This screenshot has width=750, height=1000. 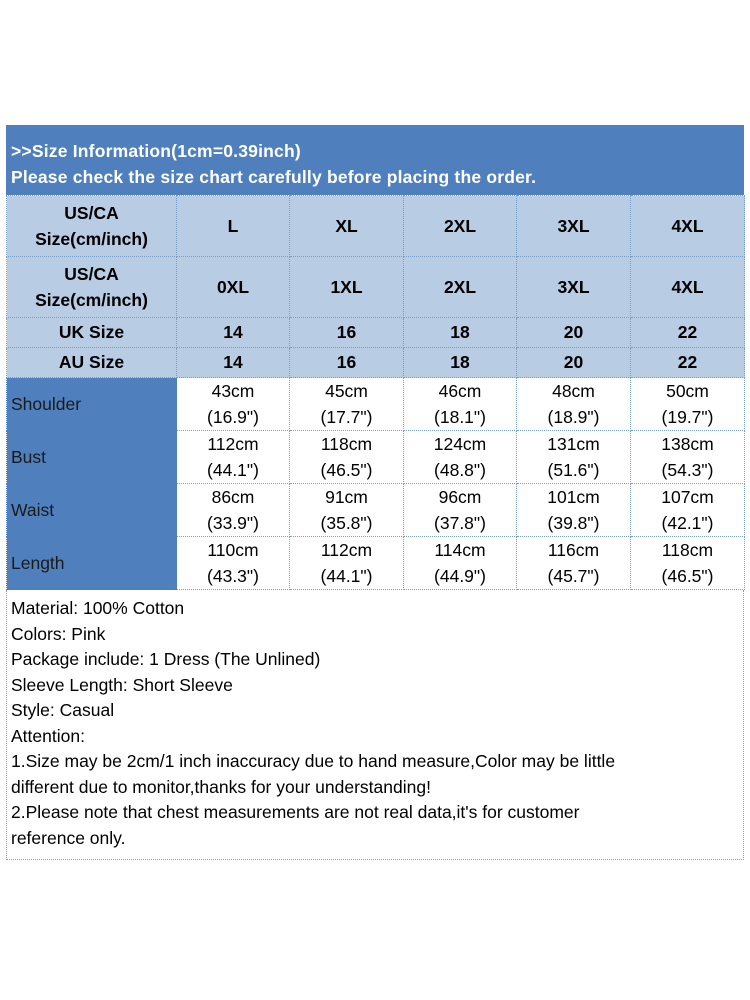 What do you see at coordinates (68, 837) in the screenshot?
I see `note-line: reference only.` at bounding box center [68, 837].